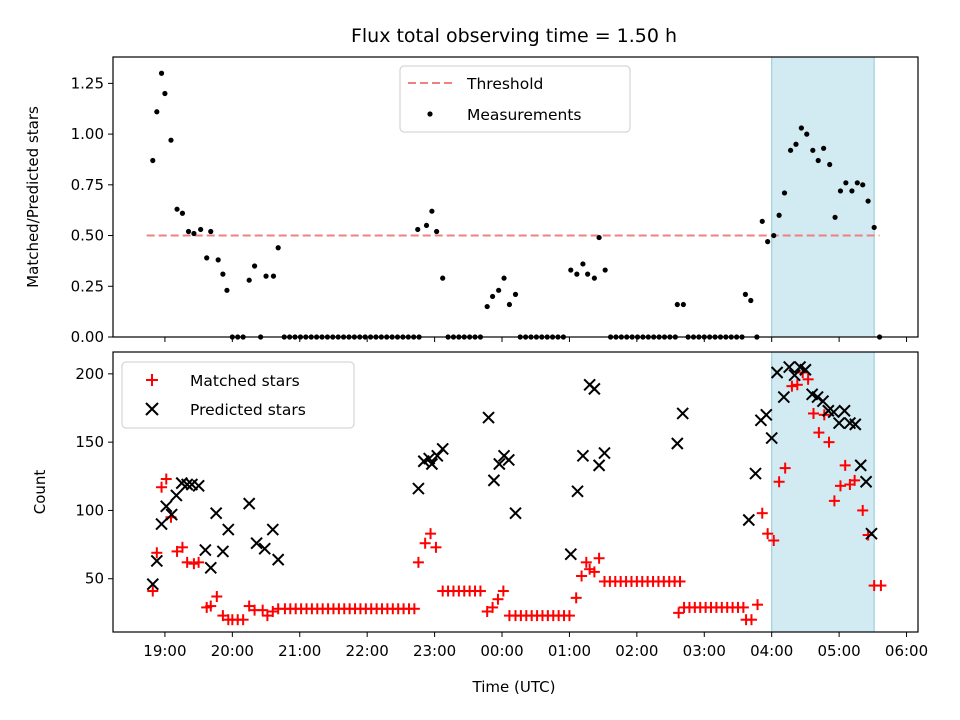 The width and height of the screenshot is (960, 720). Describe the element at coordinates (430, 114) in the screenshot. I see `measurements-legend-dot-icon` at that location.